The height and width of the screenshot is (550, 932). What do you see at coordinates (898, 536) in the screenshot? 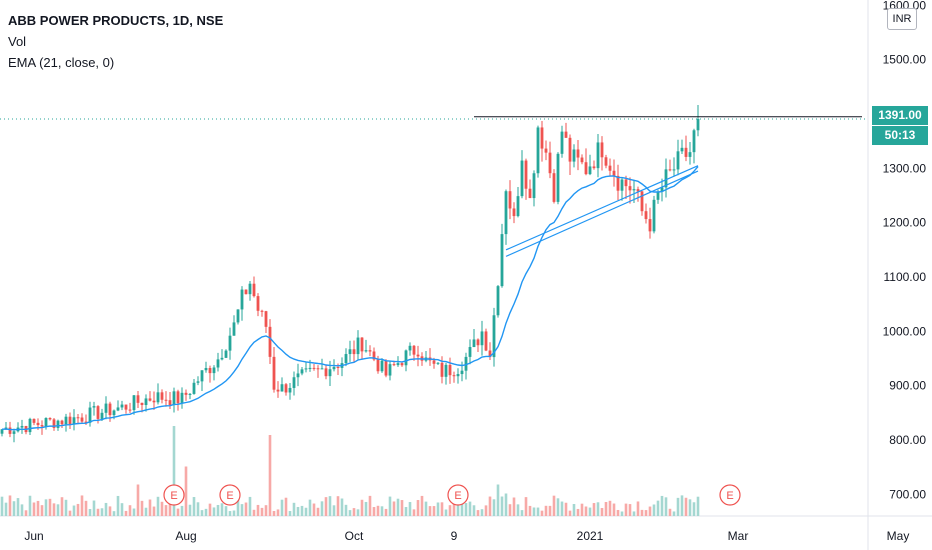
I see `x-tick-label: May` at bounding box center [898, 536].